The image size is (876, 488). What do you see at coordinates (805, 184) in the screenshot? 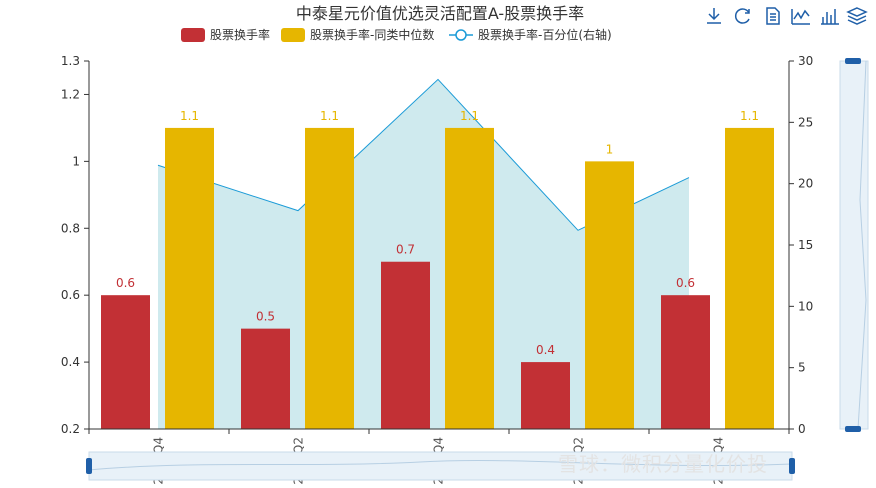
I see `right-tick-label: 20` at bounding box center [805, 184].